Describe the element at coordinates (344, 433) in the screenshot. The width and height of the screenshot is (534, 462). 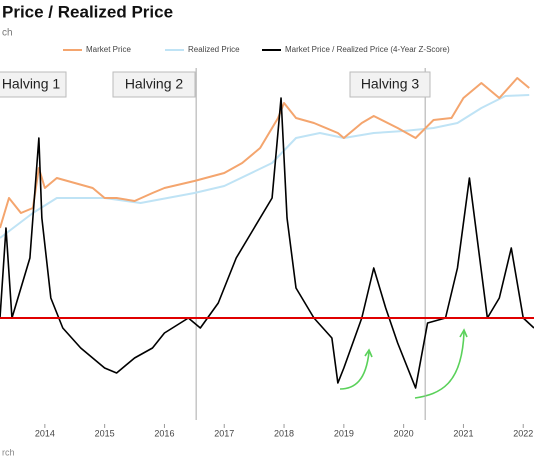
I see `x-tick-label: 2019` at that location.